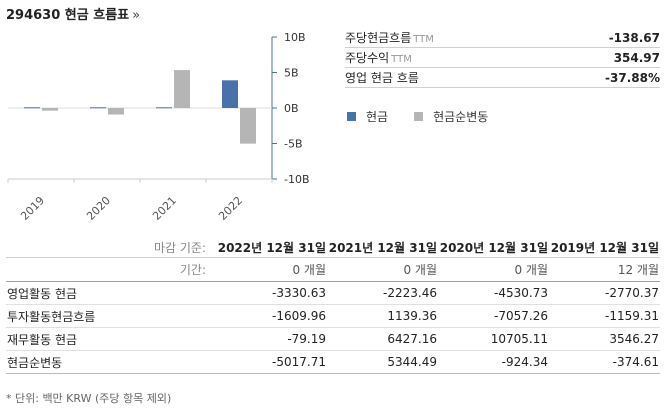  I want to click on y-tick-label: -10B, so click(297, 179).